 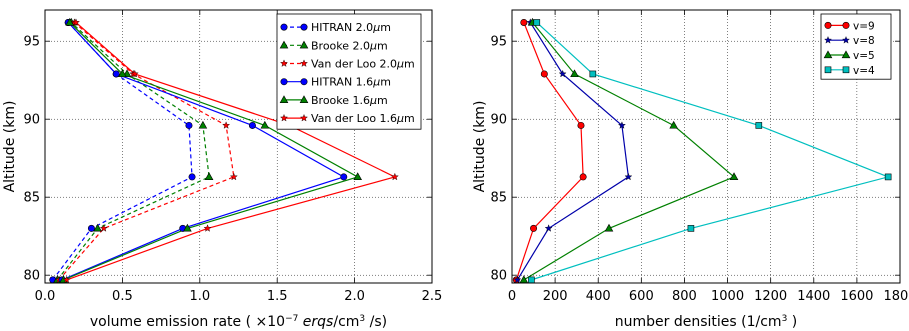 What do you see at coordinates (684, 296) in the screenshot?
I see `x-tick-label: 800` at bounding box center [684, 296].